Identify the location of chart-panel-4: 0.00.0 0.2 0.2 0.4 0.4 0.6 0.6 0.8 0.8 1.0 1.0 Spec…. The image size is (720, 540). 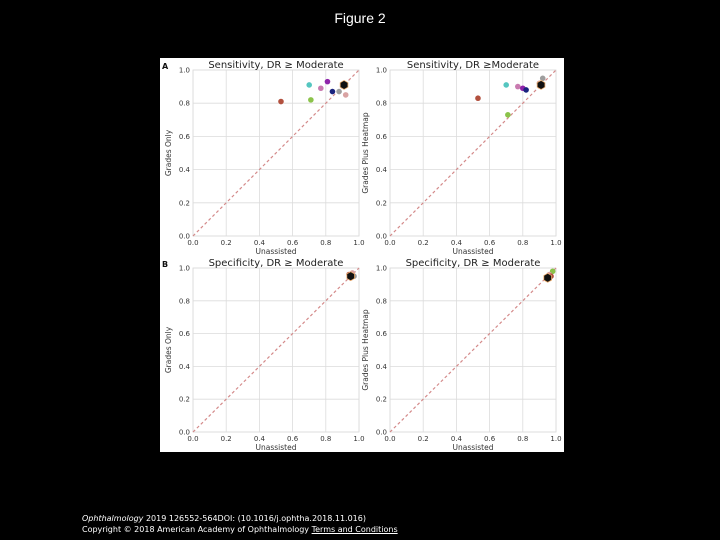
(461, 355).